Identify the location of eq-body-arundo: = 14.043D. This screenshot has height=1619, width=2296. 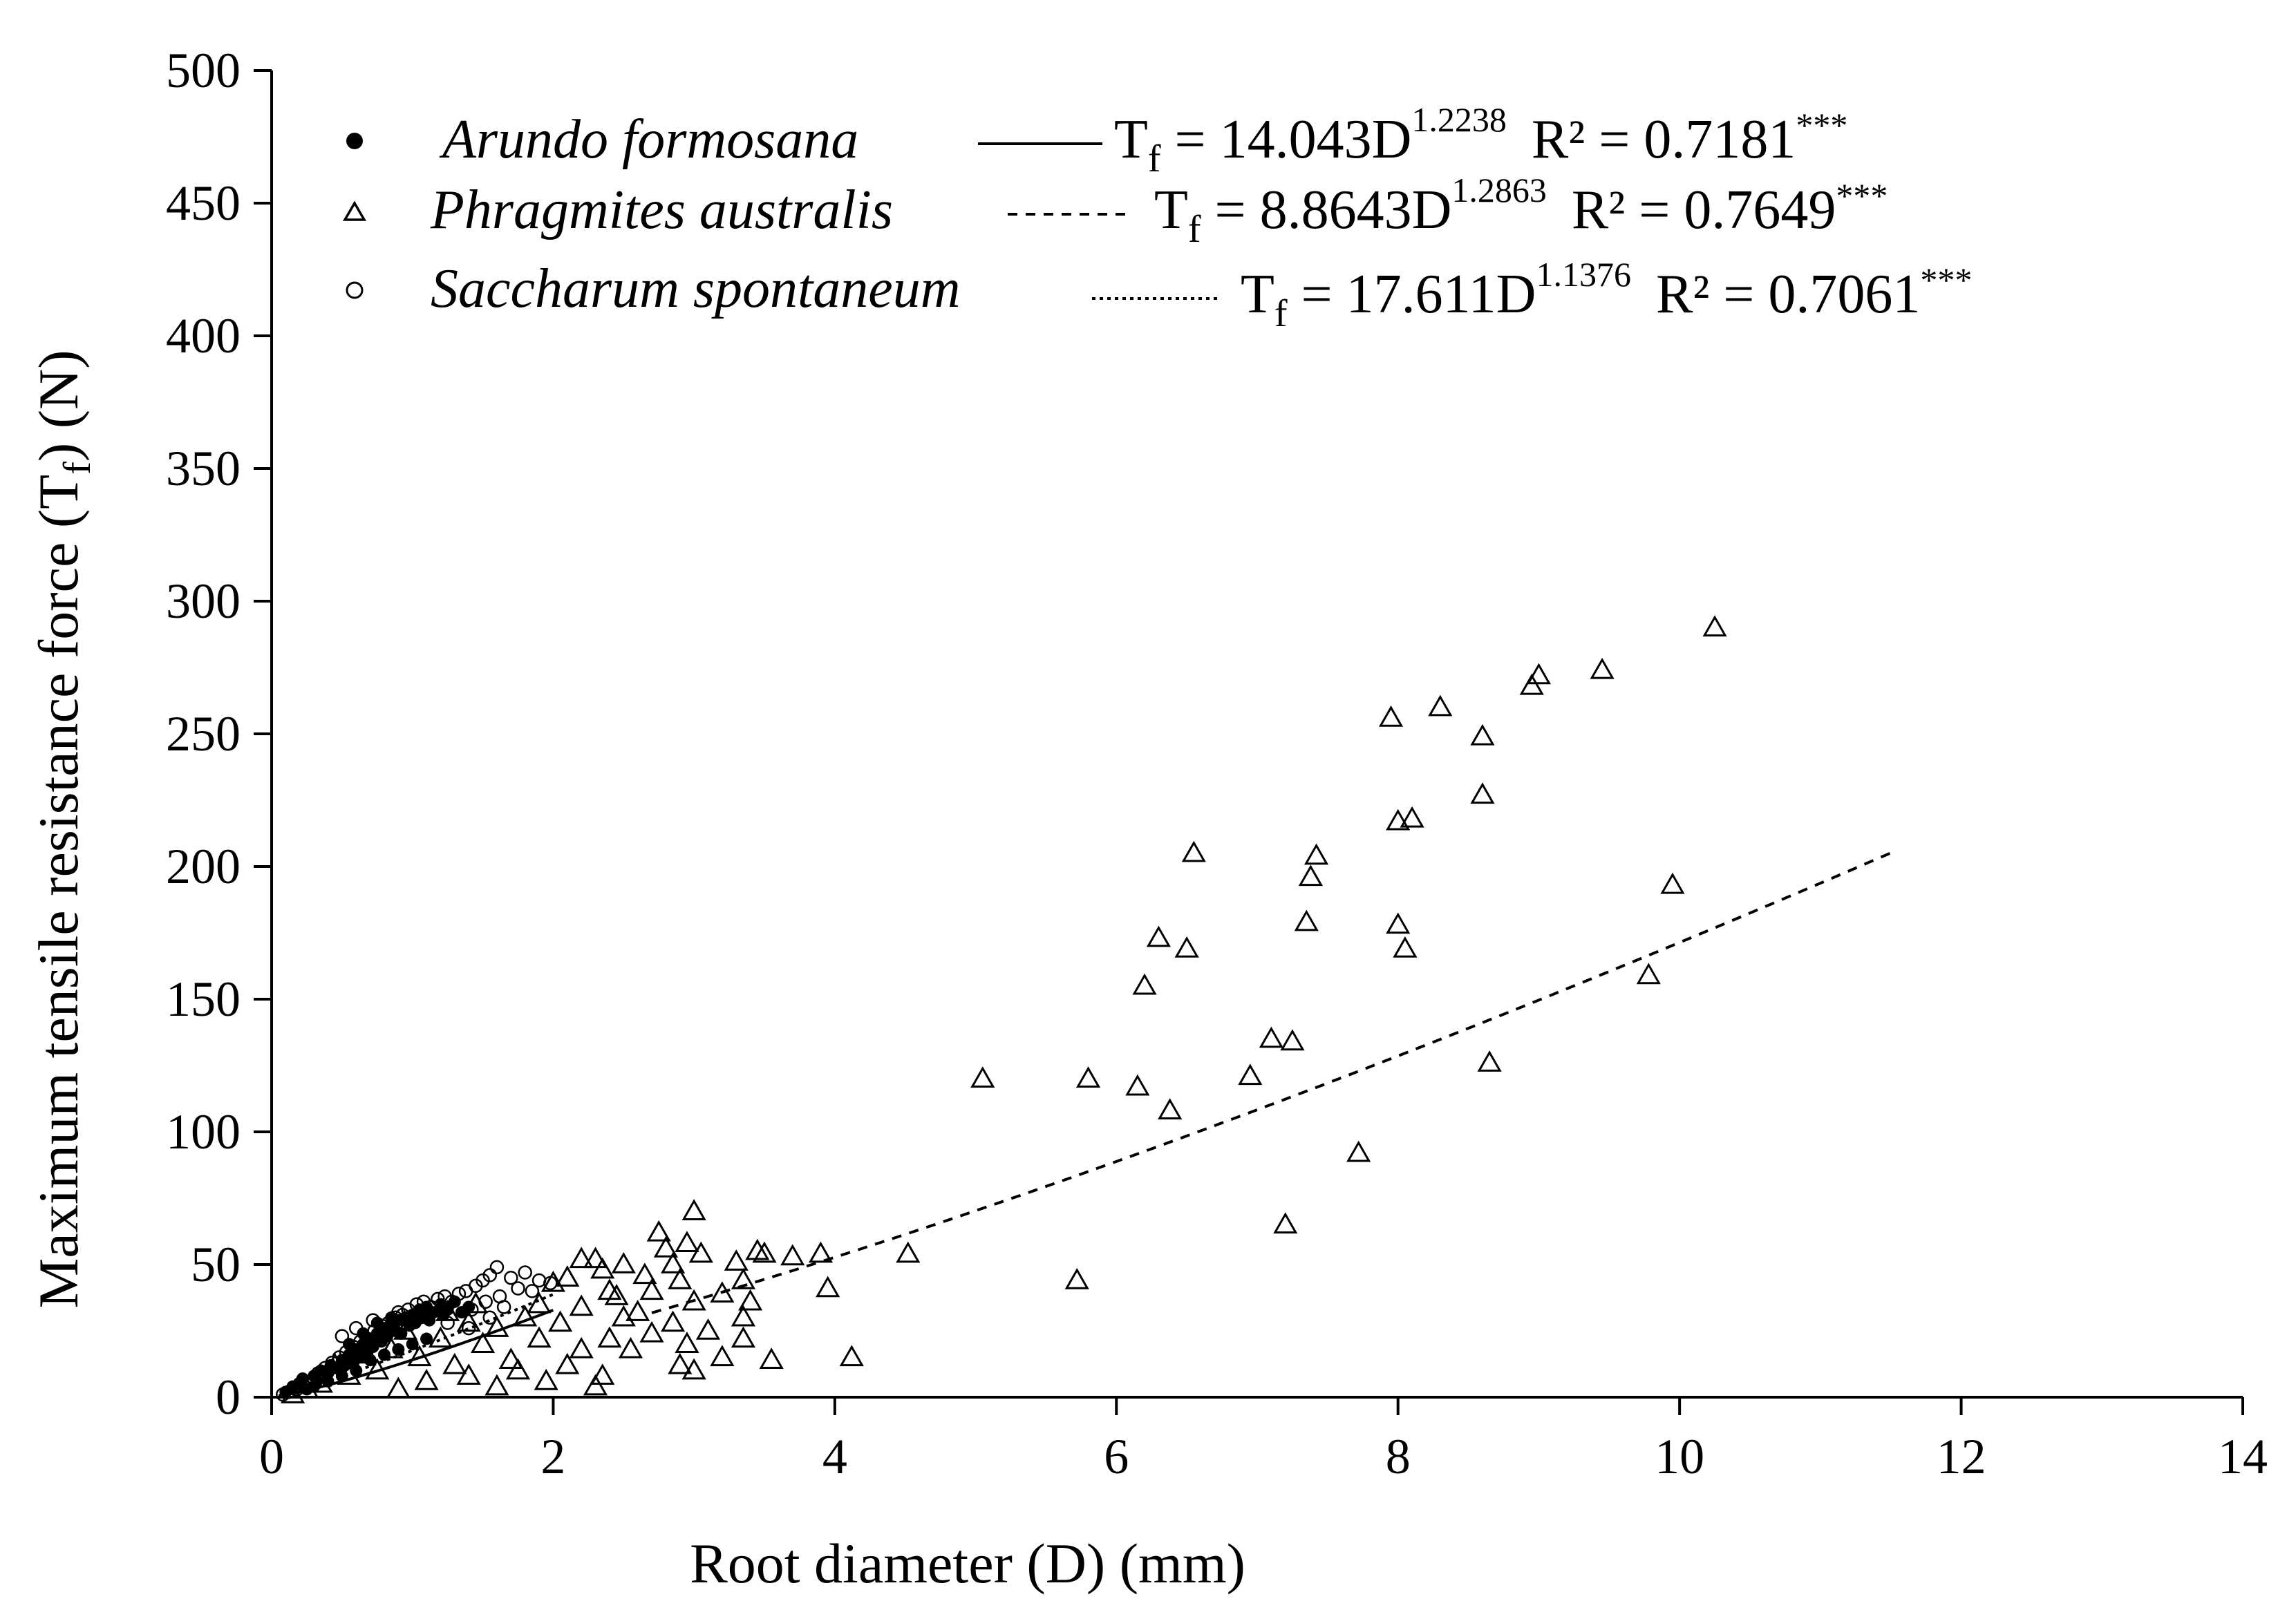
(1287, 139).